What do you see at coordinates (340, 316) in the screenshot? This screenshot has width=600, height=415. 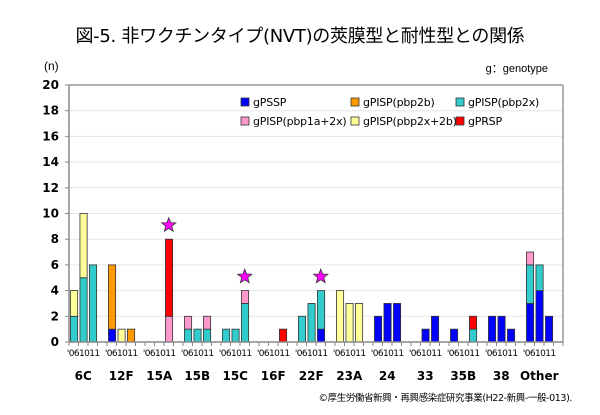 I see `bar-segment-23a-0-gpisp-pbp2x-2b-` at bounding box center [340, 316].